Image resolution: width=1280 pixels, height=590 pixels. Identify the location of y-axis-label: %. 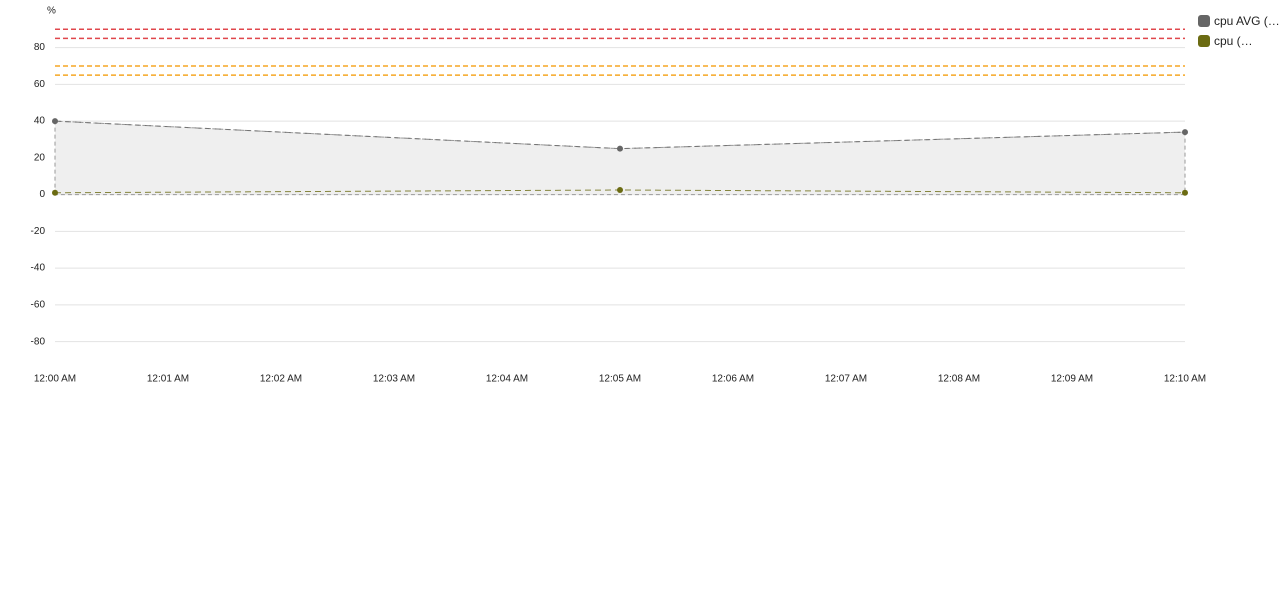
(51, 11).